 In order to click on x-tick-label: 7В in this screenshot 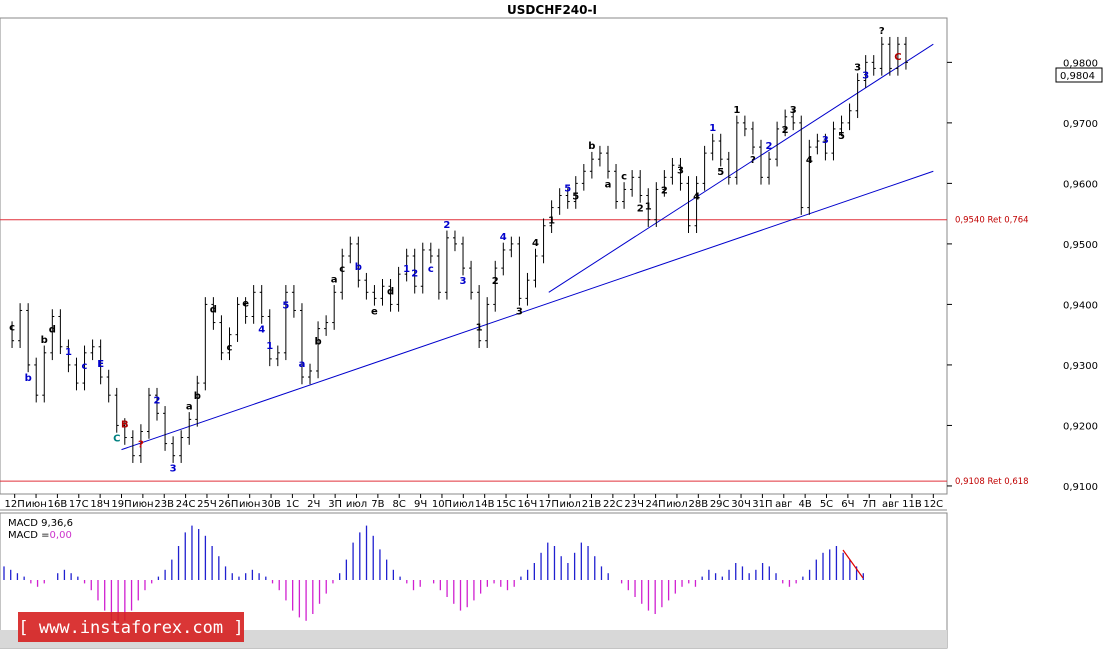, I will do `click(377, 504)`.